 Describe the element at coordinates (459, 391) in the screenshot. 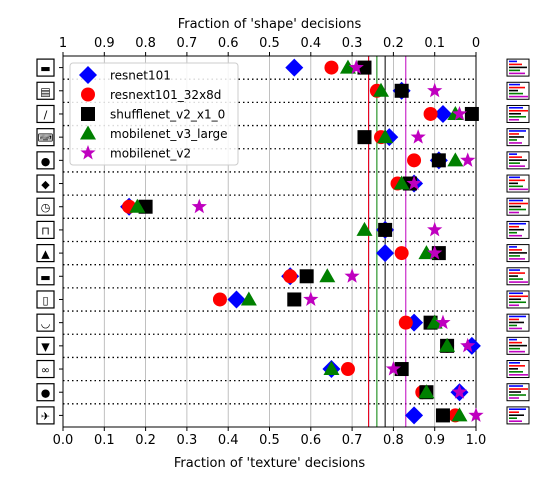

I see `data-point-mobilenet-v2-bear` at that location.